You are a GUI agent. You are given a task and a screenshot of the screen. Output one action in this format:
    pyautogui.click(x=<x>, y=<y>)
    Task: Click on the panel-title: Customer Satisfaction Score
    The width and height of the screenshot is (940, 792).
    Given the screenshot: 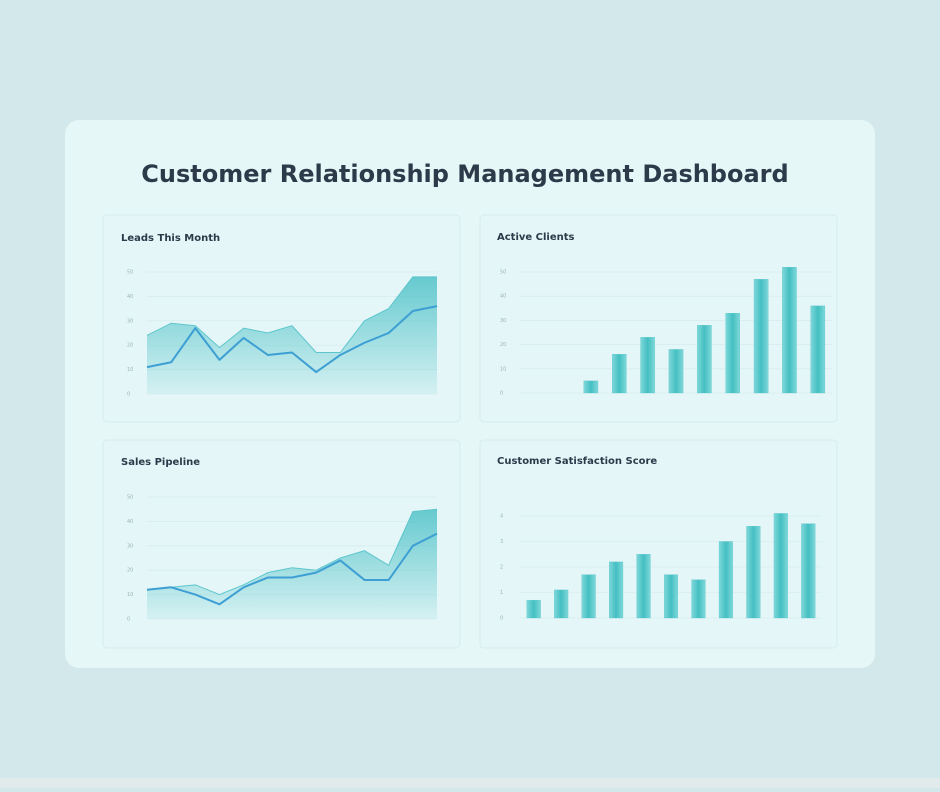 What is the action you would take?
    pyautogui.click(x=577, y=461)
    